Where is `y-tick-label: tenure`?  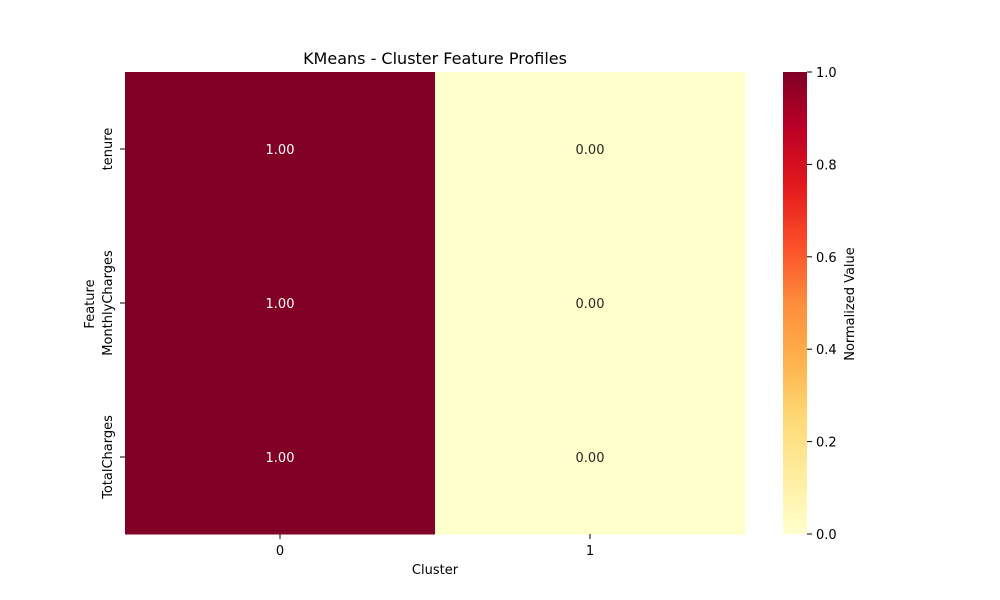
y-tick-label: tenure is located at coordinates (108, 149).